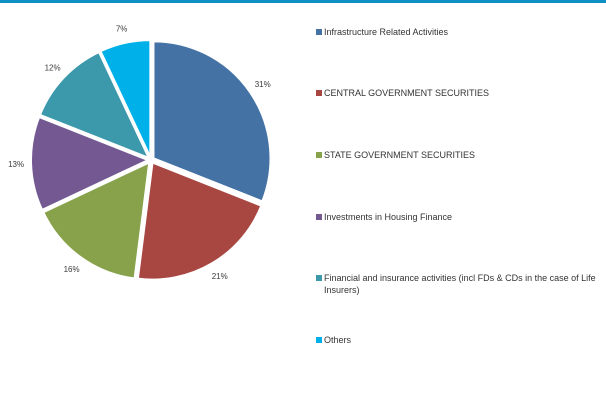 This screenshot has width=606, height=393. I want to click on legend-item-infrastructure: Infrastructure Related Activities, so click(458, 32).